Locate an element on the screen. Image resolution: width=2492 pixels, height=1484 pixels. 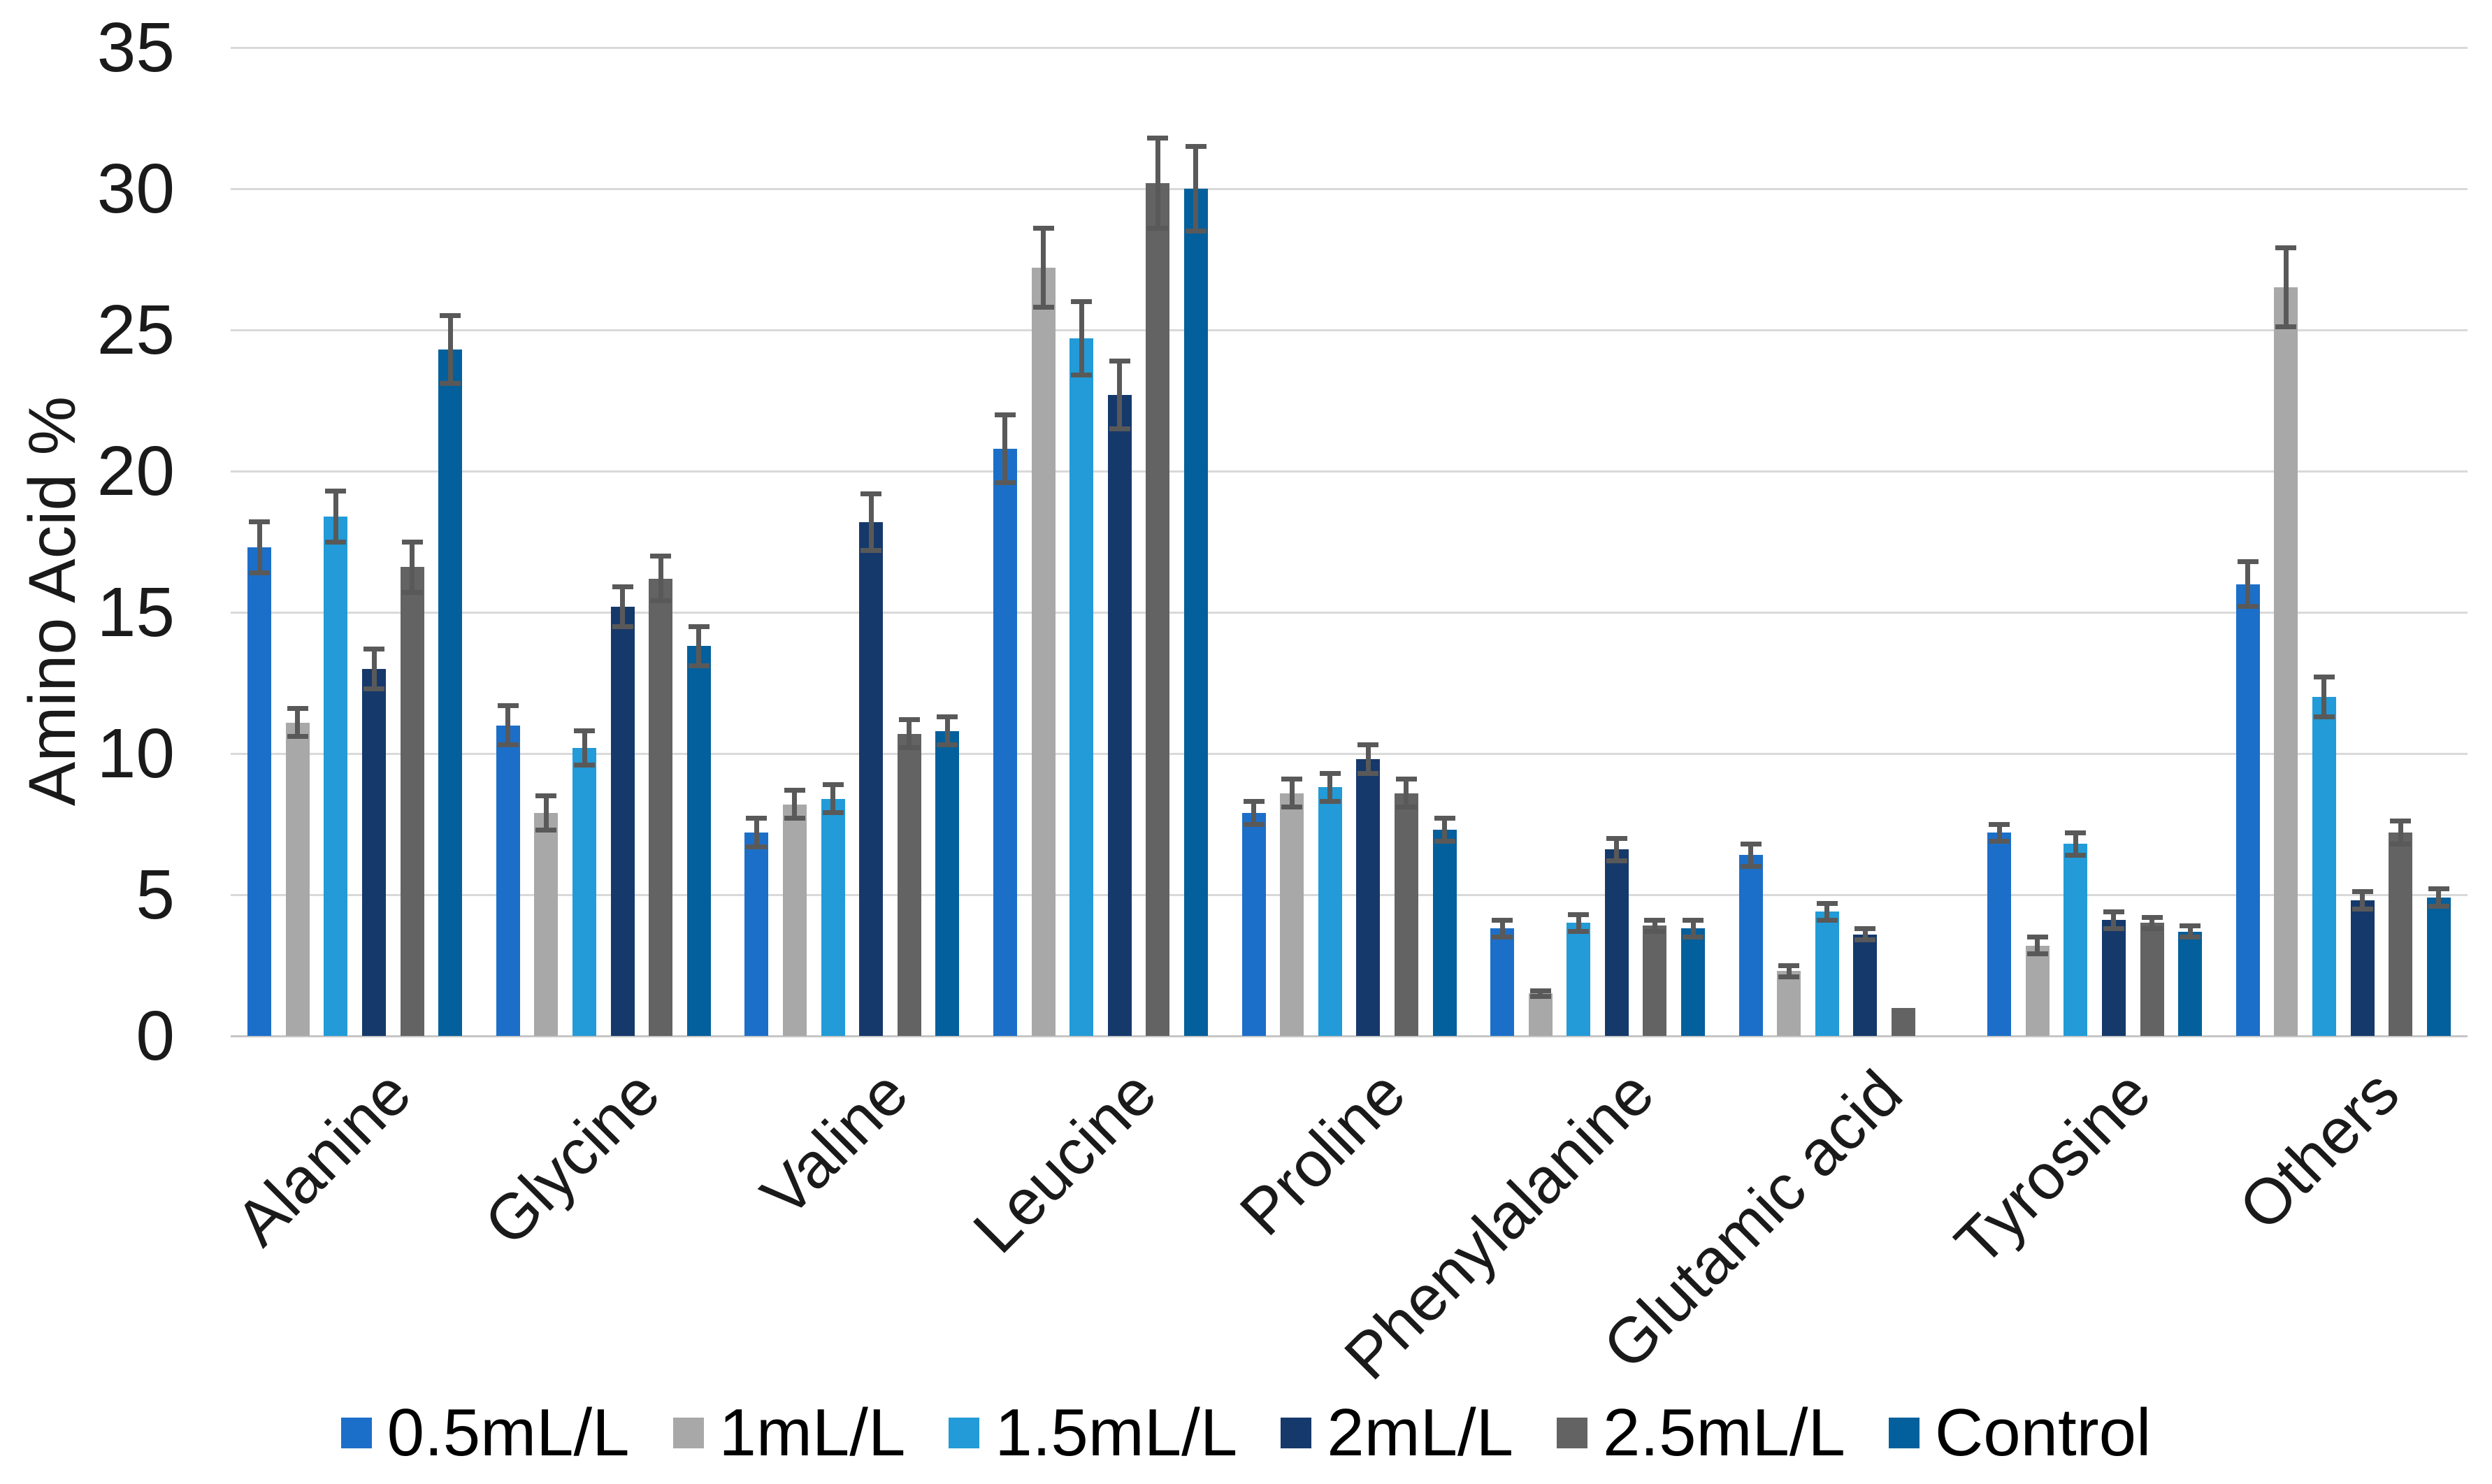
legend-label: 0.5mL/L is located at coordinates (509, 1432).